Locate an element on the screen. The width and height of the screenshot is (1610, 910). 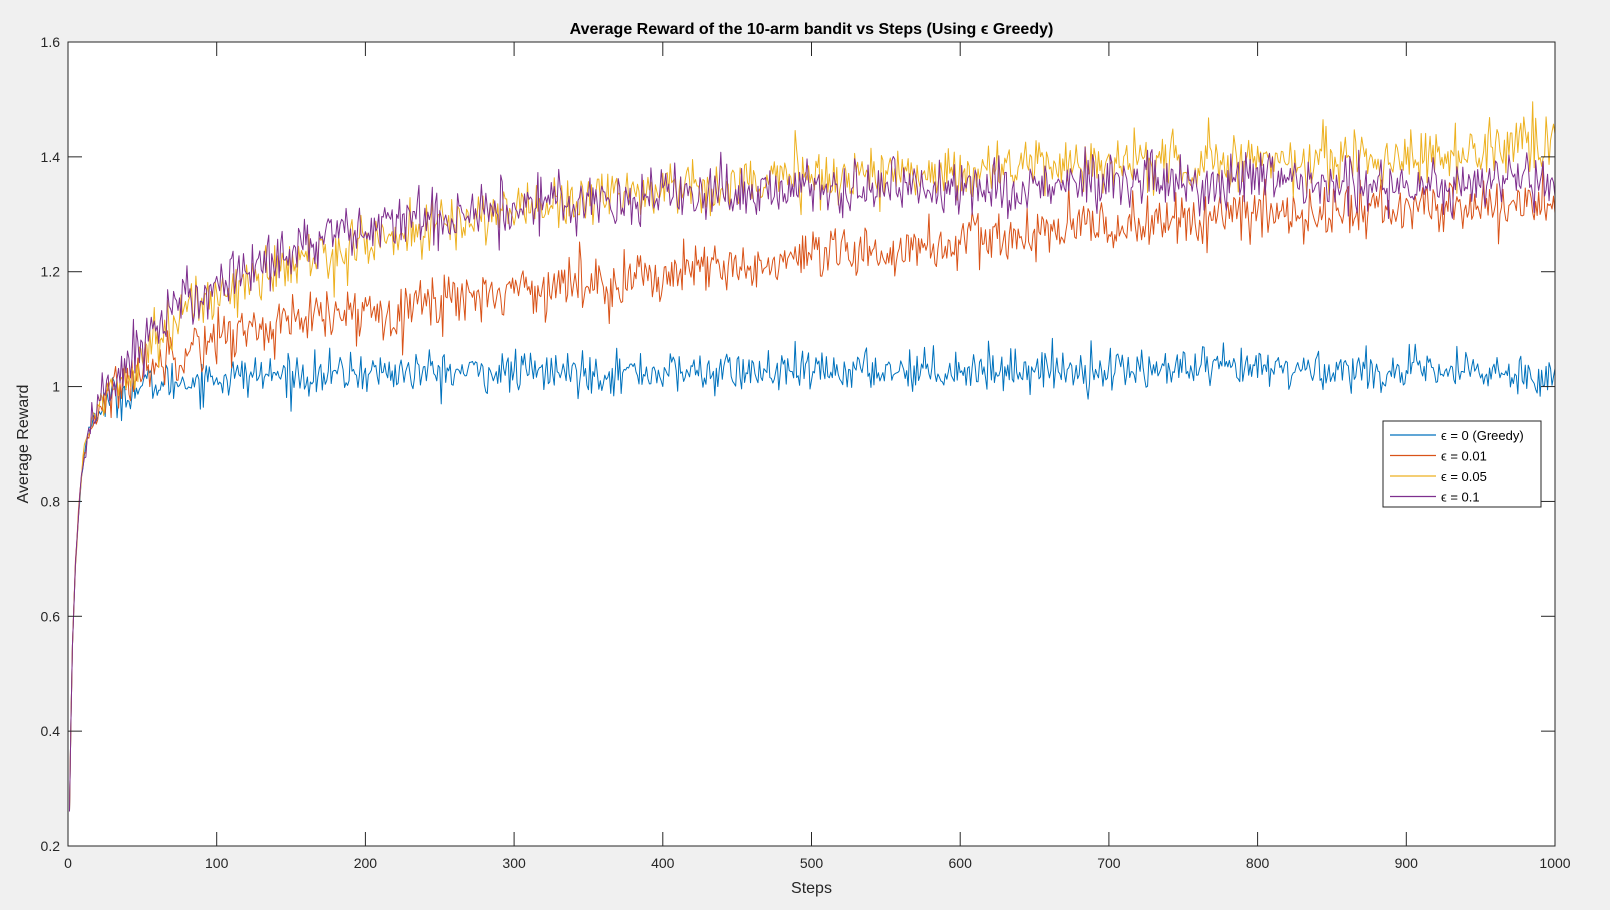
y-tick-label: 1.4 is located at coordinates (51, 157).